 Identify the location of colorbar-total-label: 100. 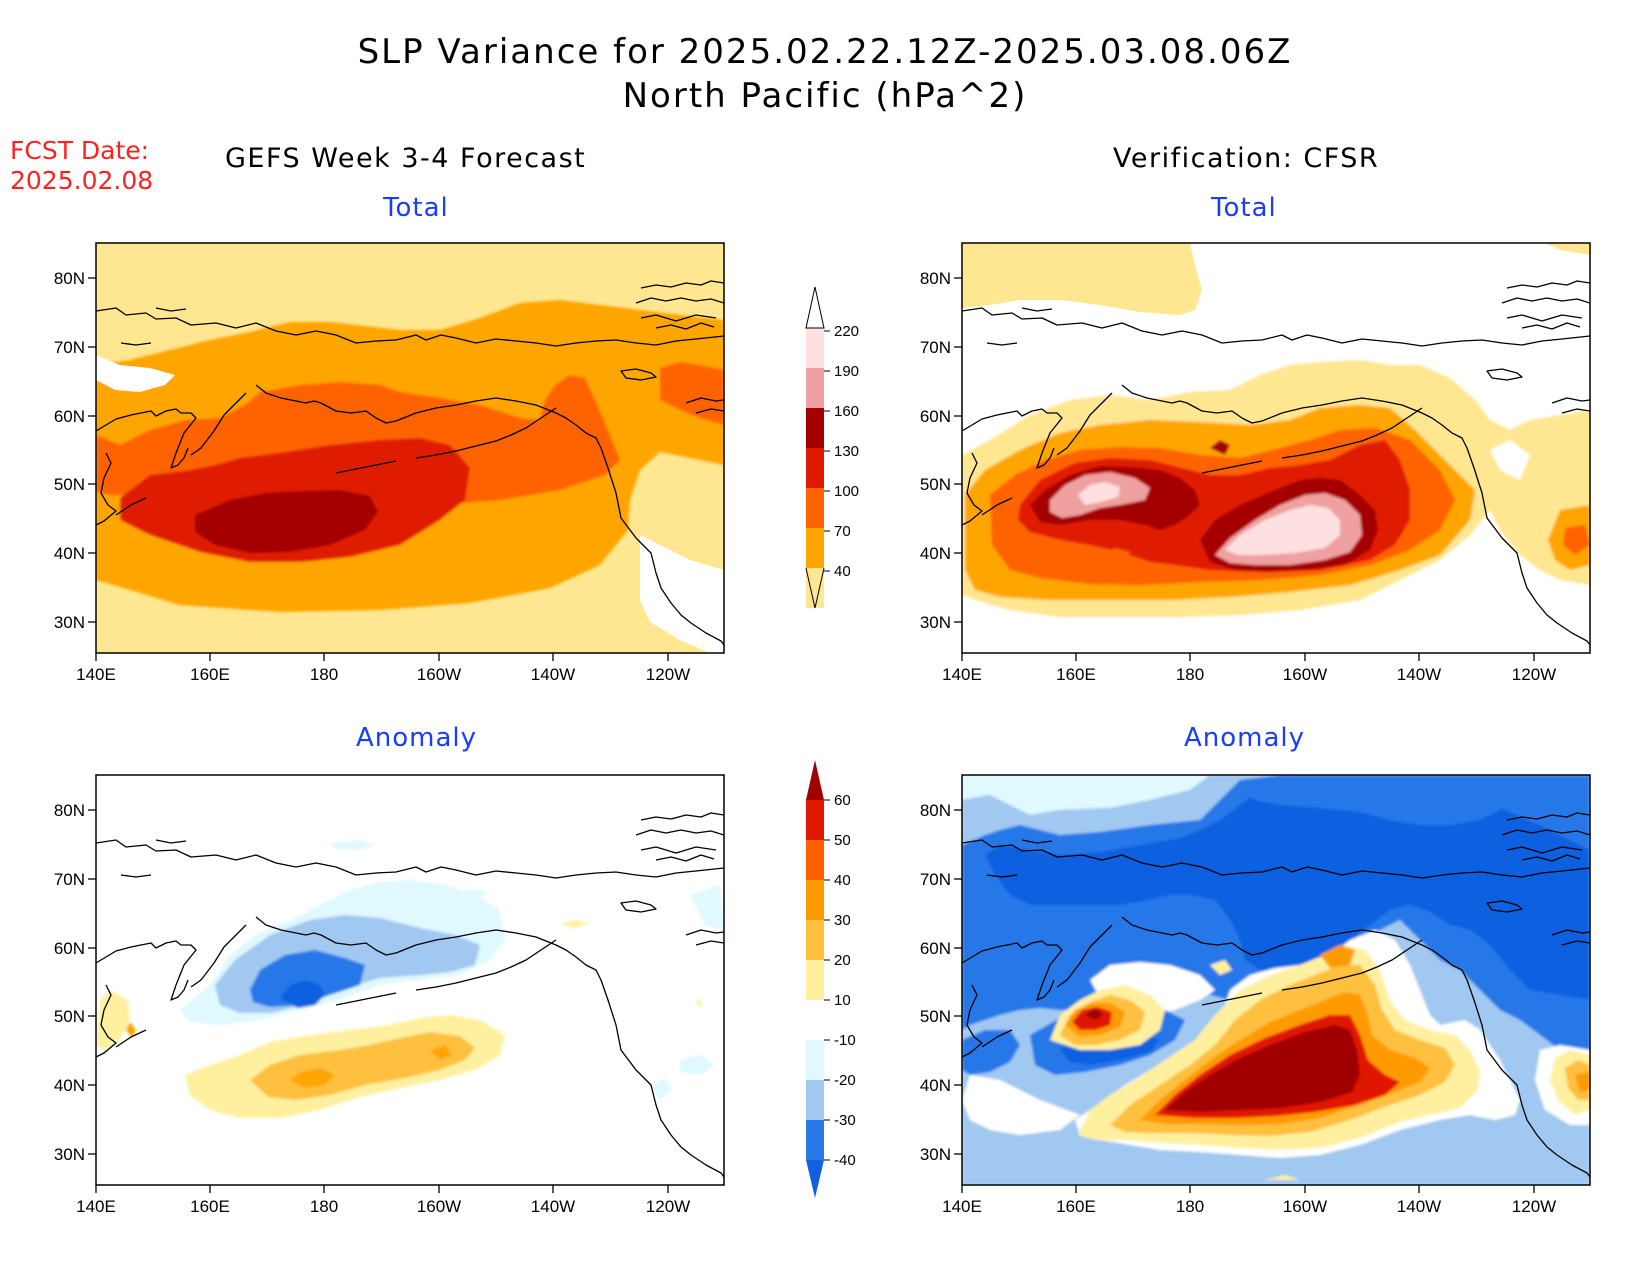
(846, 491).